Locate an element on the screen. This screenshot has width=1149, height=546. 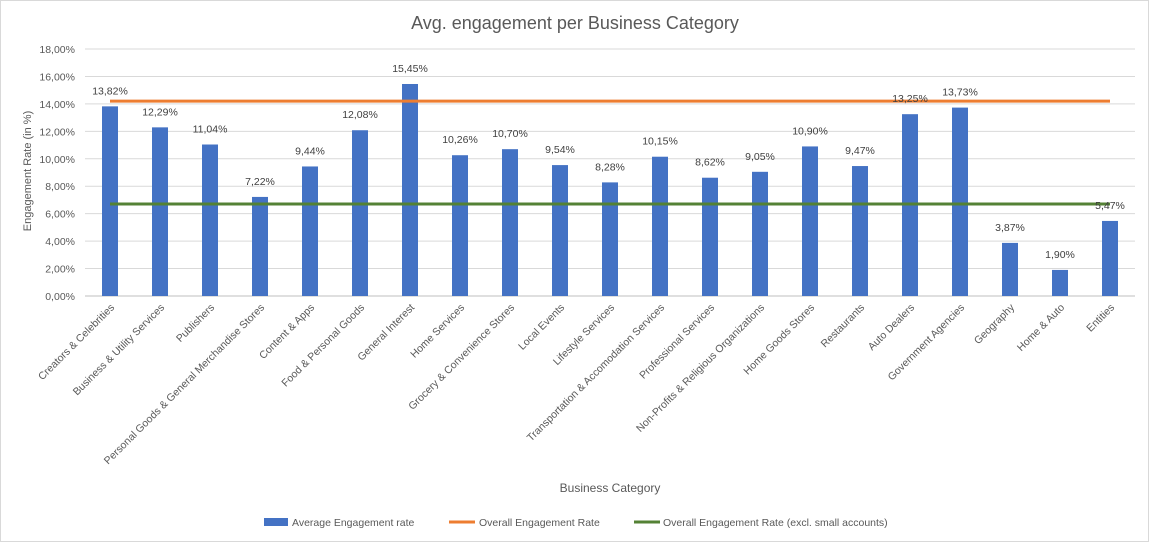
legend-label-overall: Overall Engagement Rate is located at coordinates (539, 523).